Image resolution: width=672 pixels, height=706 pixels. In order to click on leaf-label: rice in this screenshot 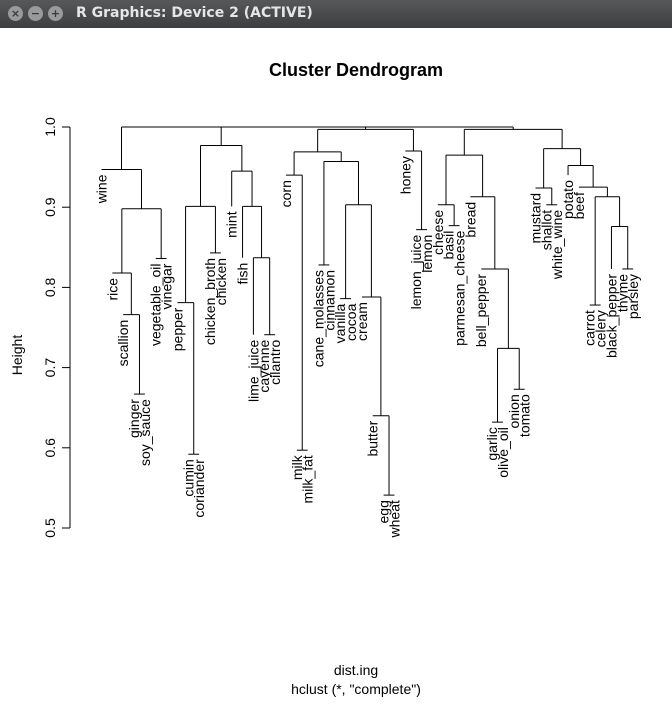, I will do `click(112, 289)`.